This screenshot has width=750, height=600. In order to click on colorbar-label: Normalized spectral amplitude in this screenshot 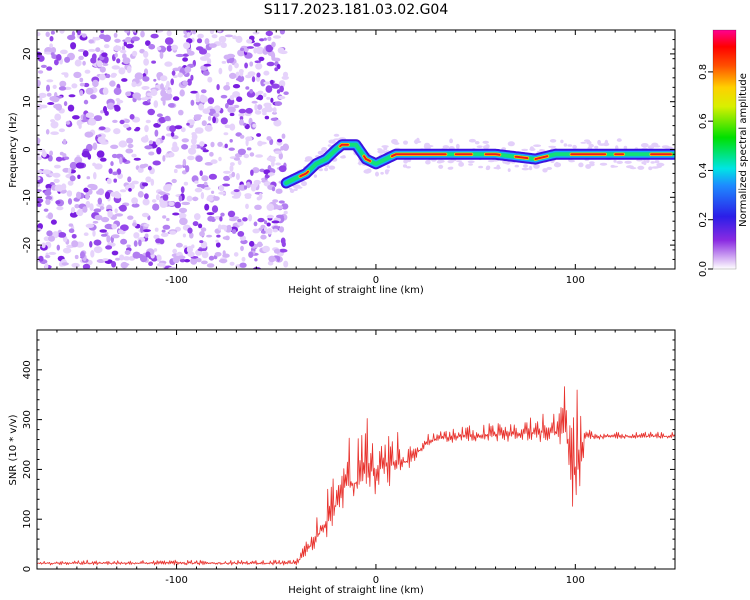, I will do `click(743, 150)`.